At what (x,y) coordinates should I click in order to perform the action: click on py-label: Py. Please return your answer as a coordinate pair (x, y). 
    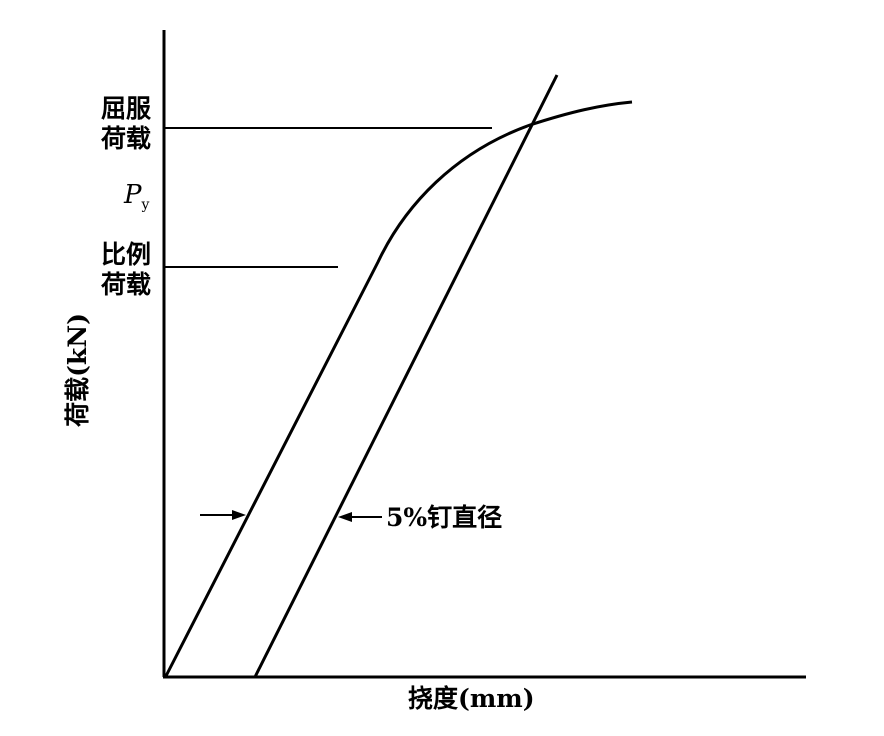
    Looking at the image, I should click on (136, 200).